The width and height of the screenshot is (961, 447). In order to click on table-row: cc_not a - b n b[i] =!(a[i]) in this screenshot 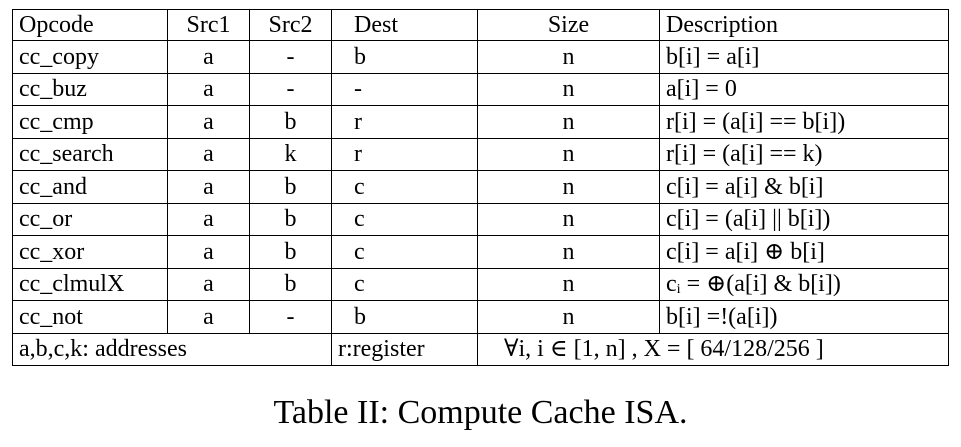, I will do `click(480, 317)`.